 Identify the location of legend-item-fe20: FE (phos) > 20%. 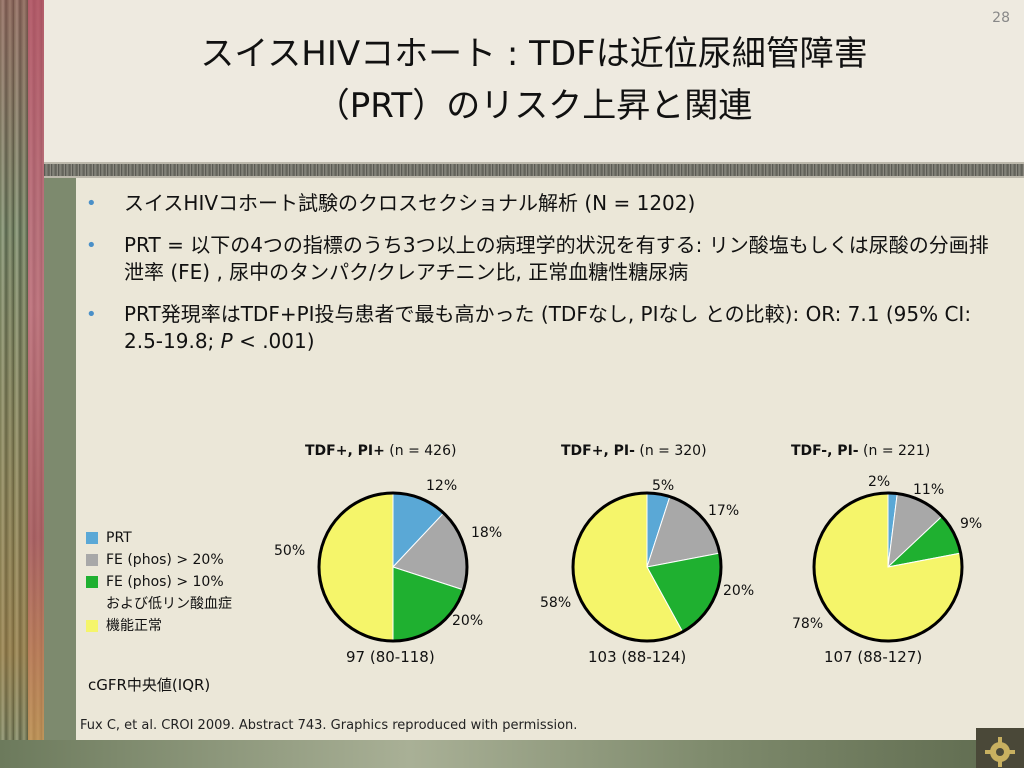
(159, 560).